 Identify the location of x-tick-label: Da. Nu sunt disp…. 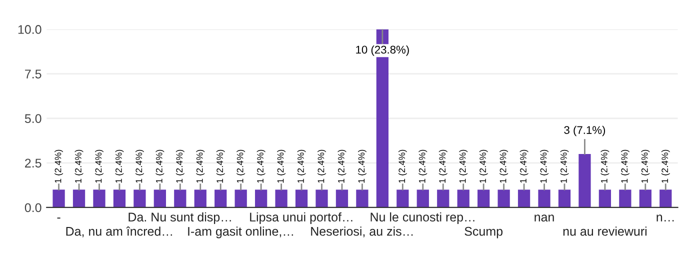
(179, 218).